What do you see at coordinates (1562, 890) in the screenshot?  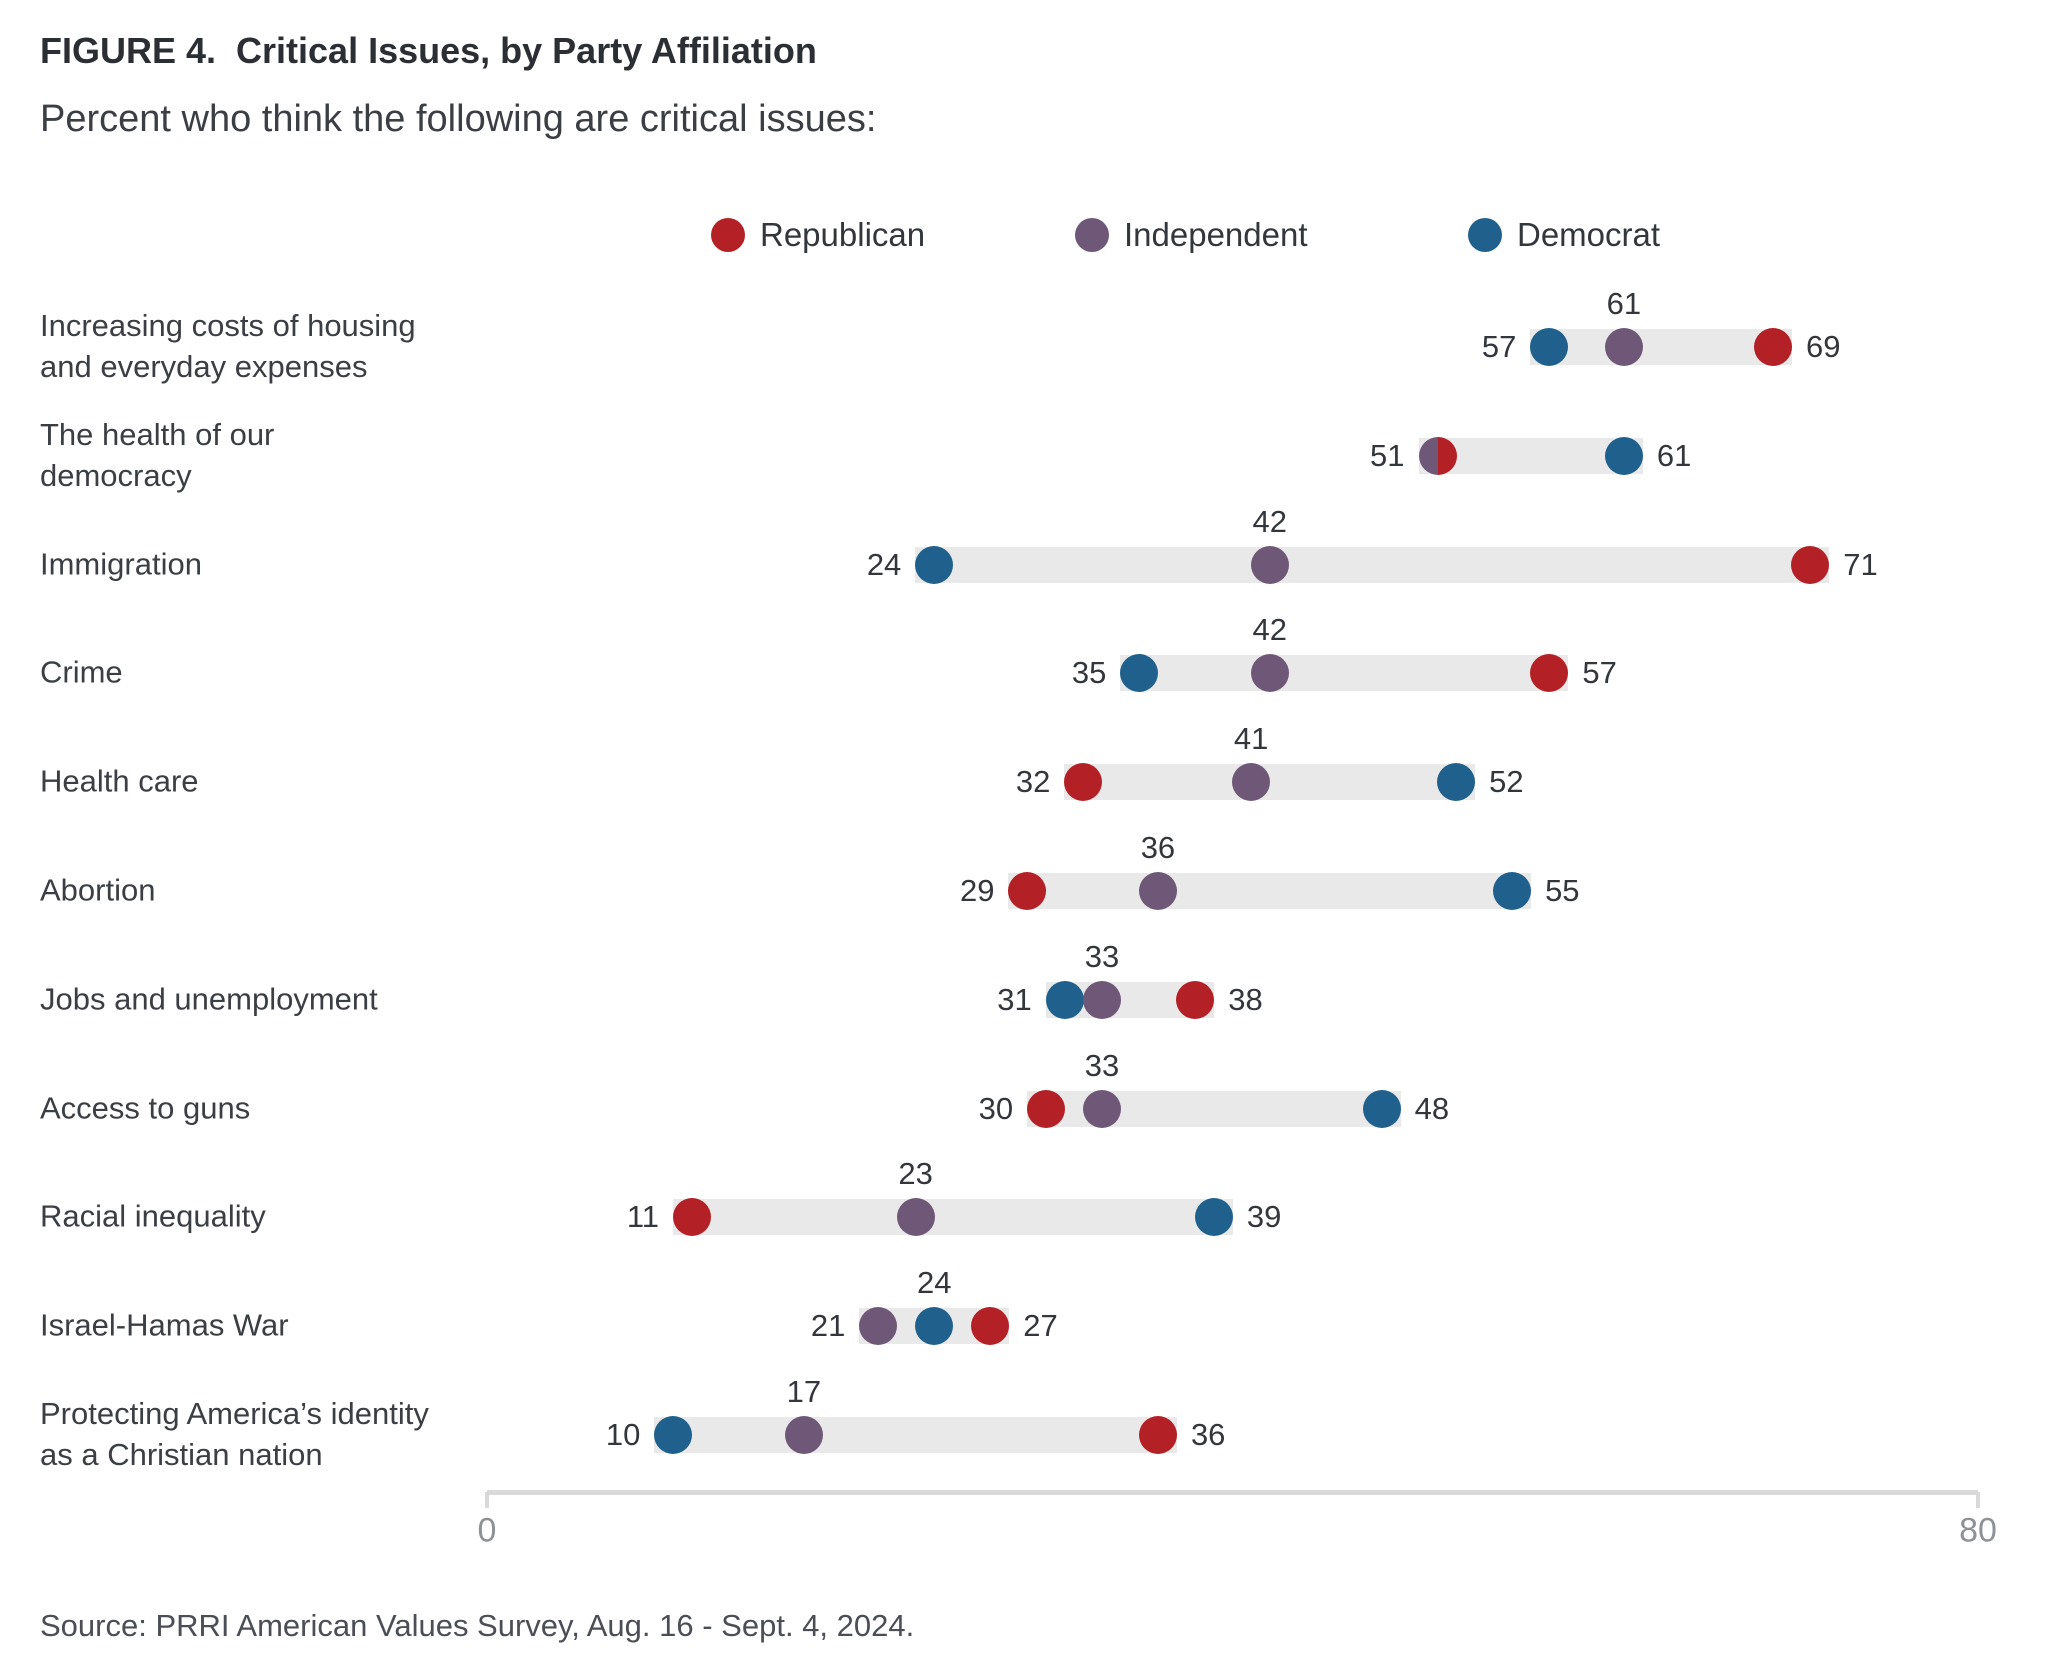 I see `value-label-democrat: 55` at bounding box center [1562, 890].